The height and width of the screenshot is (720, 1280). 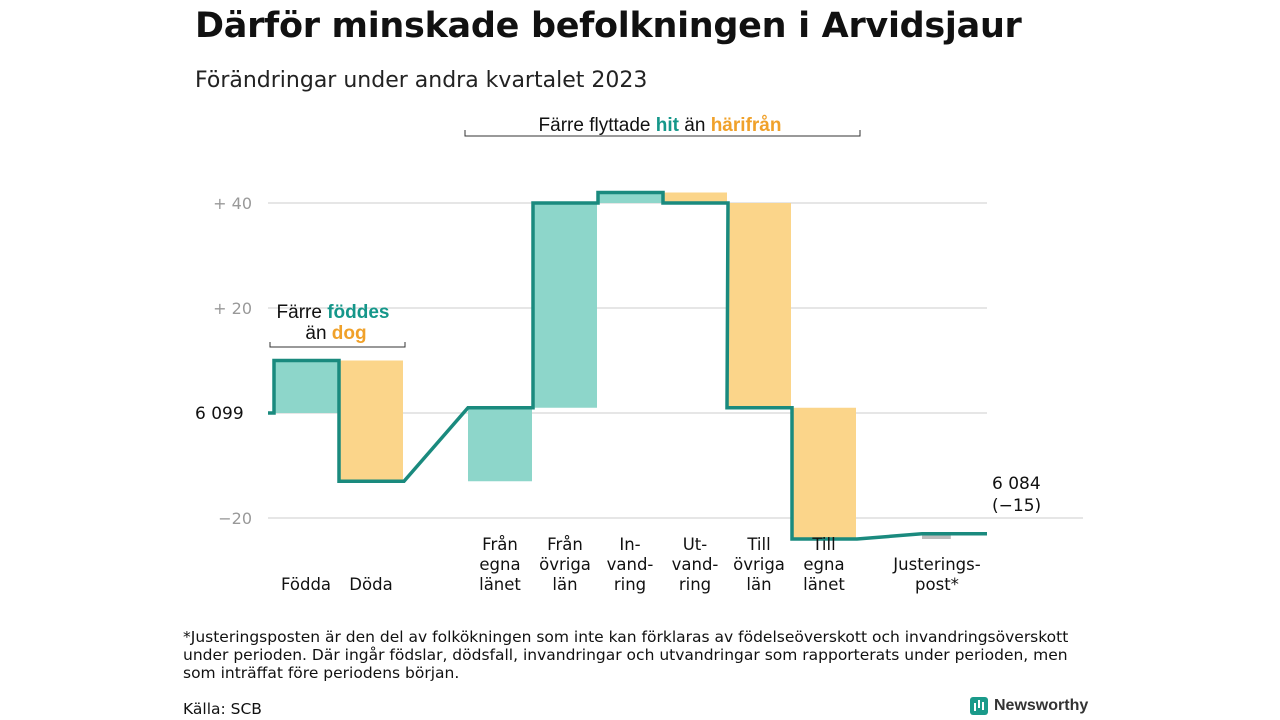 I want to click on y-tick-label: + 40, so click(x=232, y=203).